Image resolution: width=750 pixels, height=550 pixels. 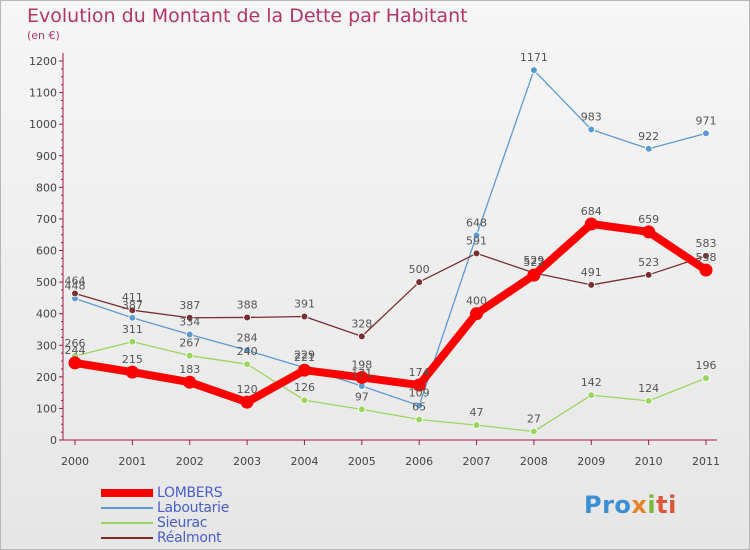 I want to click on data-label: 334, so click(x=189, y=322).